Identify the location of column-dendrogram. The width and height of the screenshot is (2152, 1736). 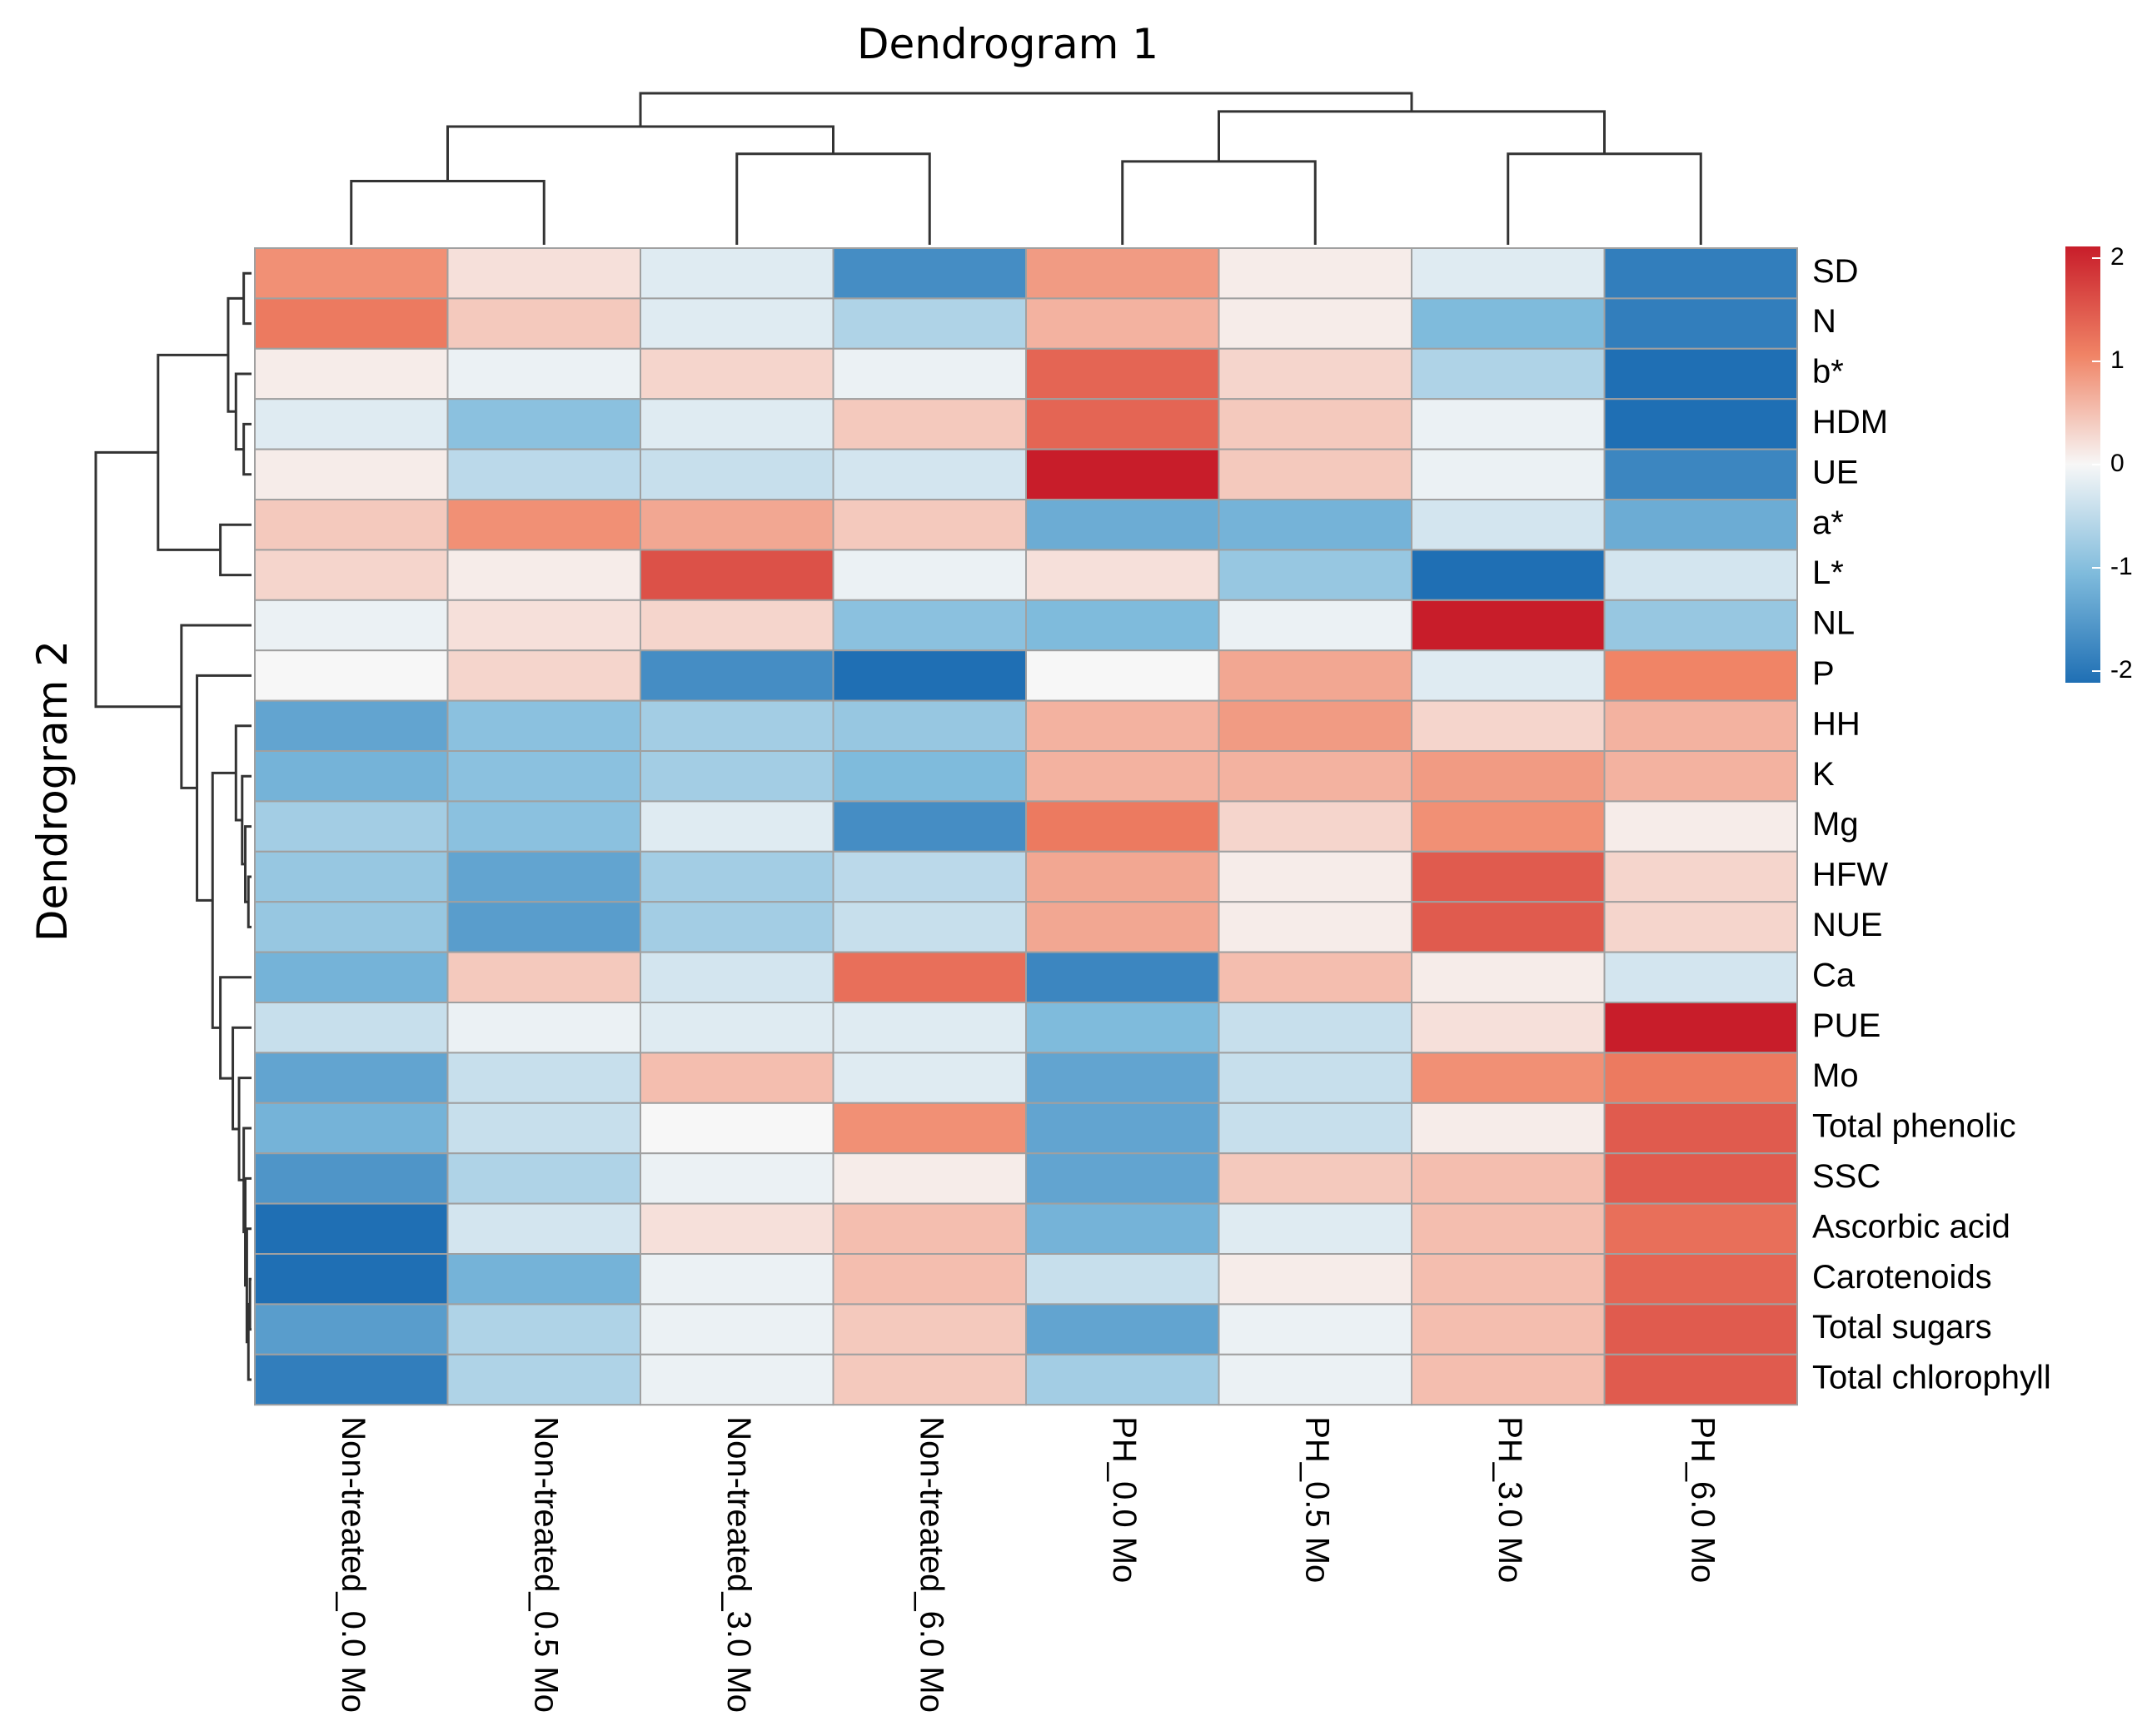
(1026, 168).